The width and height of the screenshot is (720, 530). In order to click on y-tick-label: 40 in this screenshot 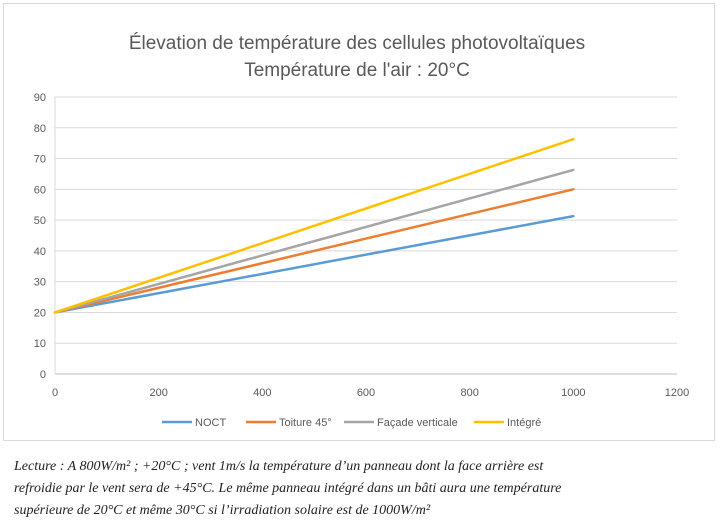, I will do `click(40, 252)`.